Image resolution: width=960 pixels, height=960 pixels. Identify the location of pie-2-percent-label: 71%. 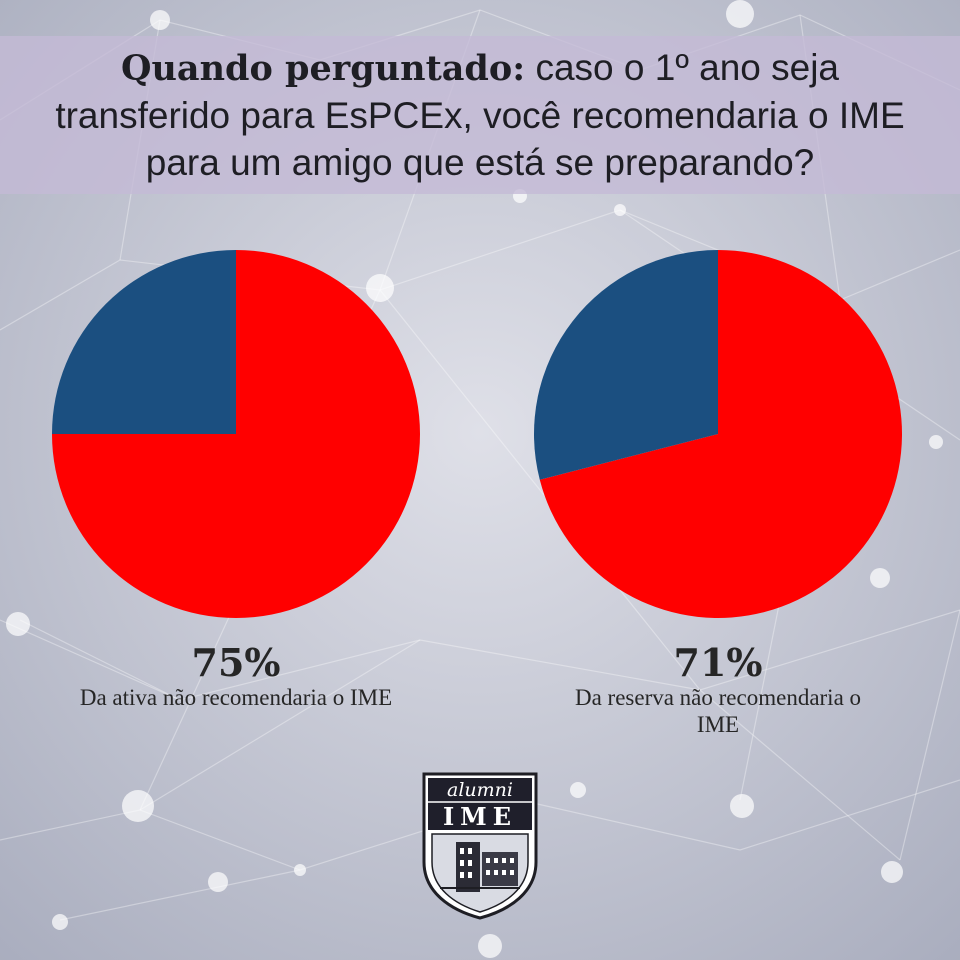
(718, 662).